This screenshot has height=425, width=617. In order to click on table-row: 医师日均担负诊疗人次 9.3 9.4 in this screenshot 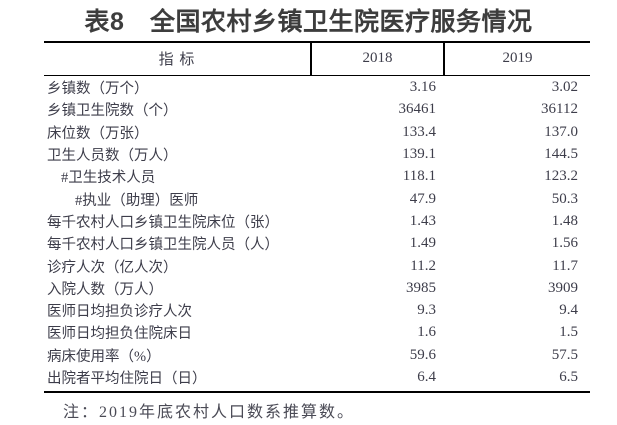, I will do `click(317, 310)`.